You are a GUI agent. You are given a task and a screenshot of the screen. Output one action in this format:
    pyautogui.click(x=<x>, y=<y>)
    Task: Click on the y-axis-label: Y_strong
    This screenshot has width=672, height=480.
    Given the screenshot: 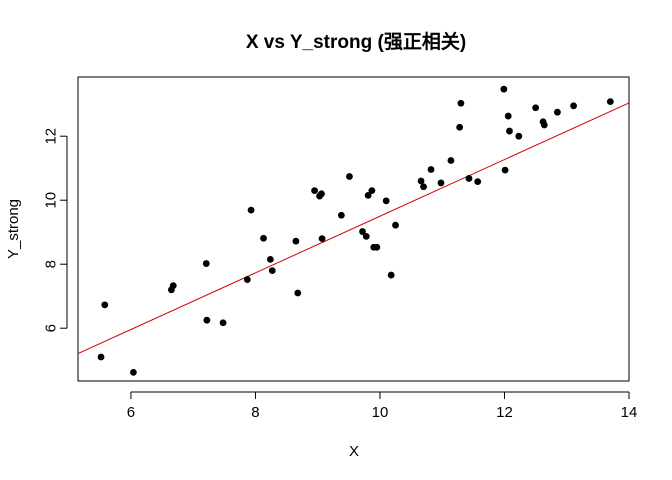 What is the action you would take?
    pyautogui.click(x=13, y=229)
    